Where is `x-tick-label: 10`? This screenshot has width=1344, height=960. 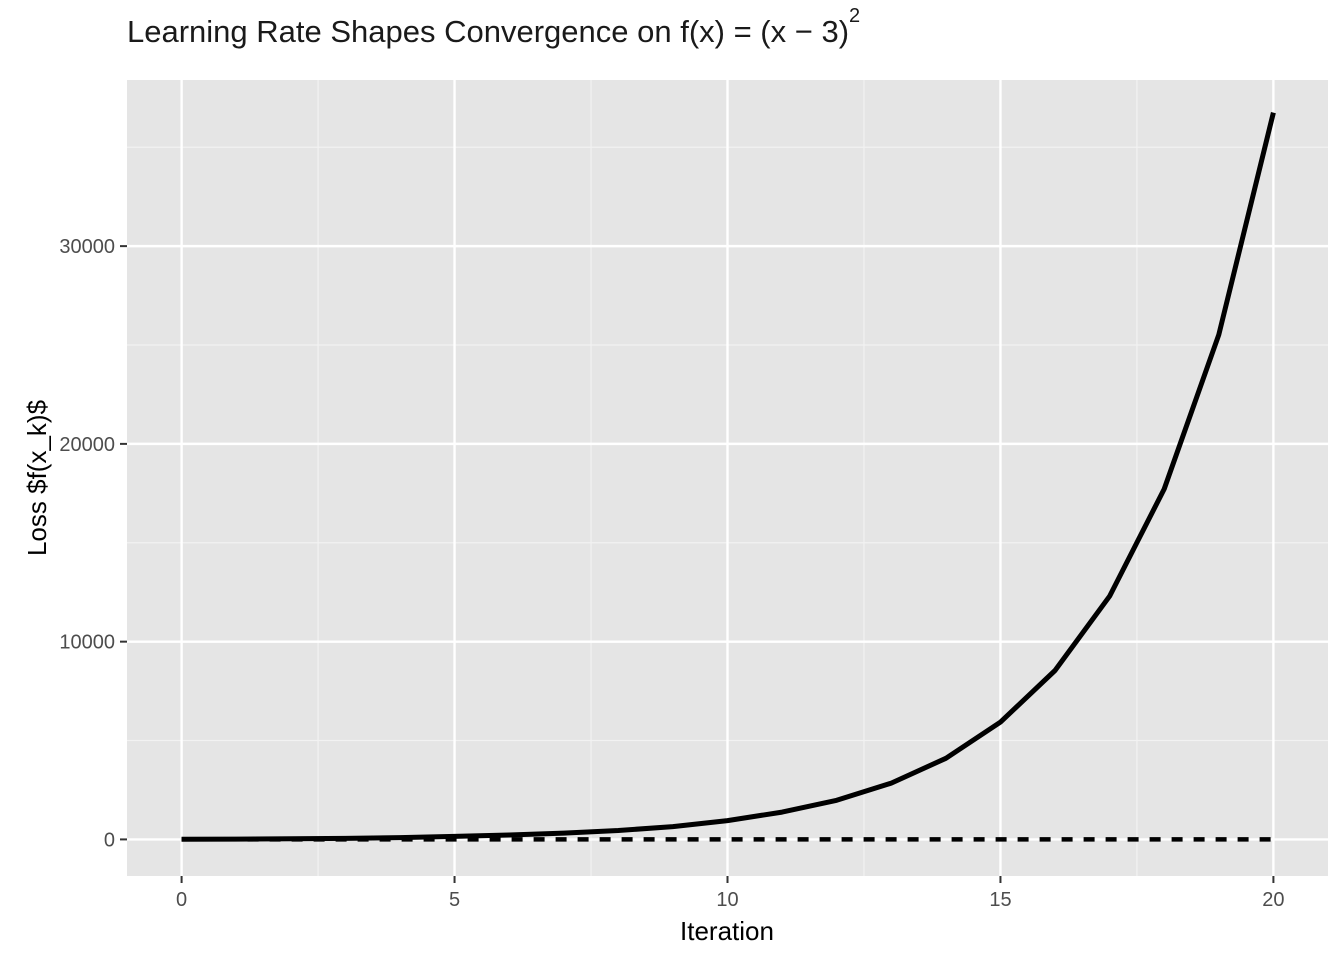
x-tick-label: 10 is located at coordinates (727, 900).